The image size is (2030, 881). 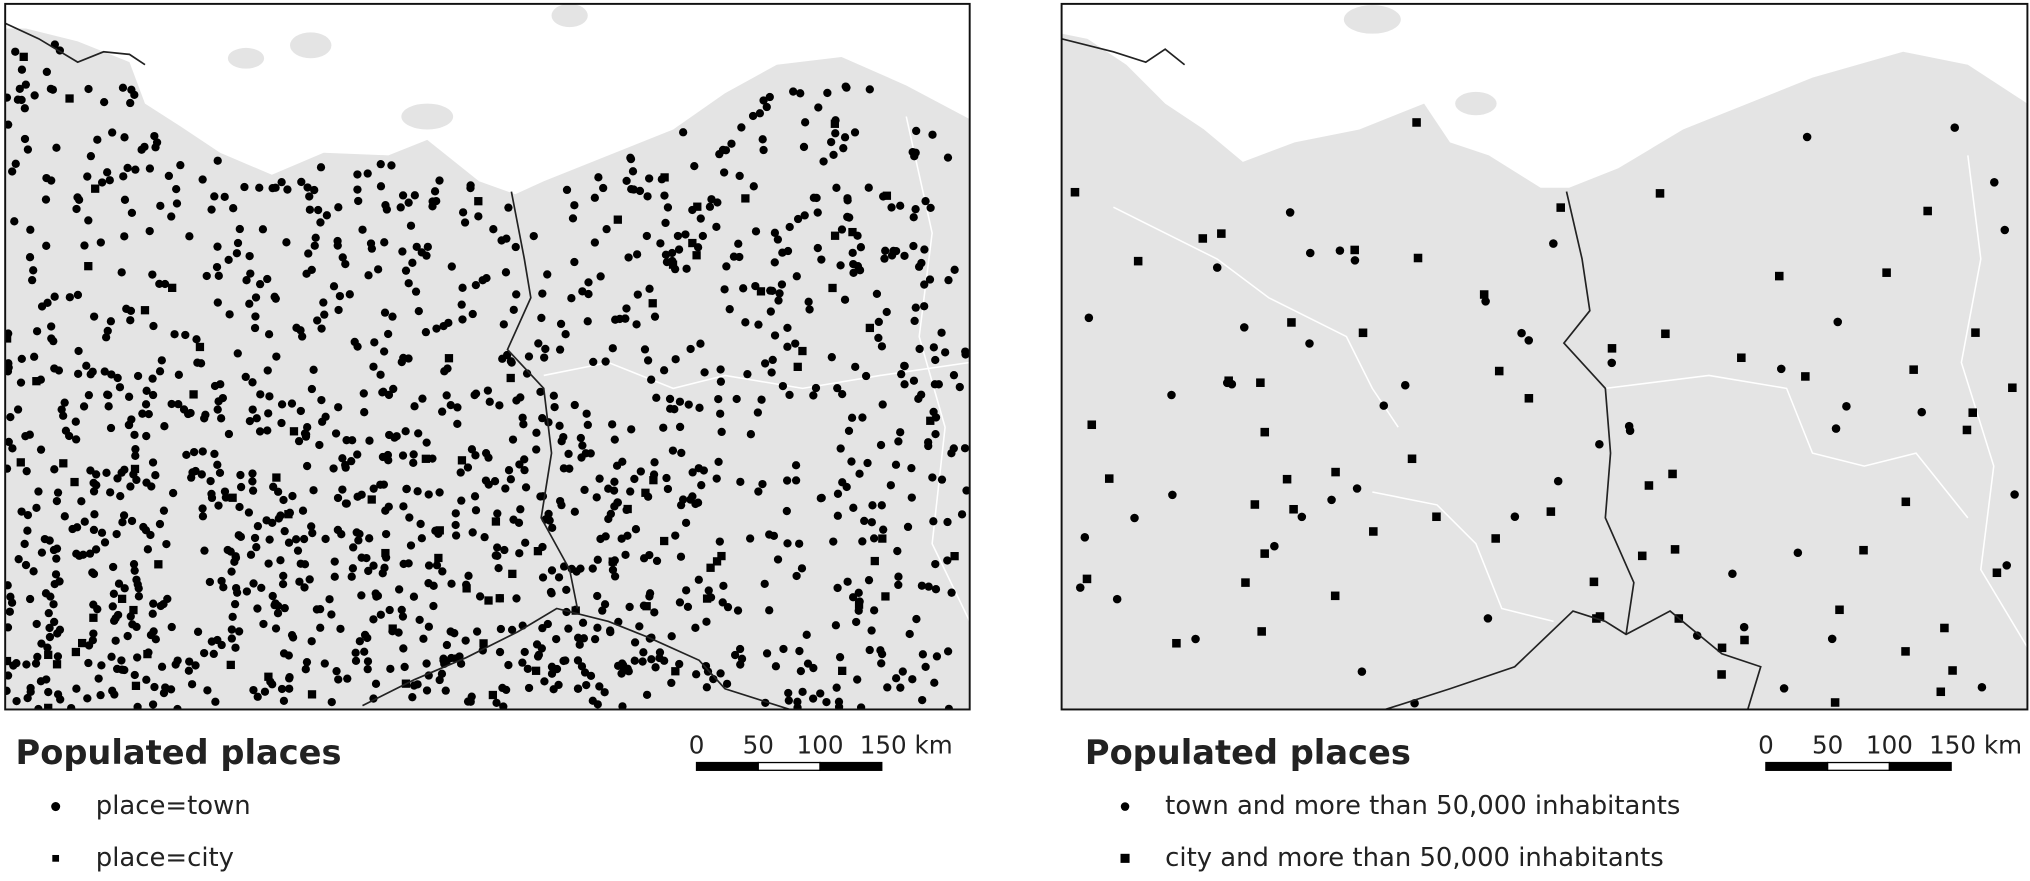 I want to click on scale-bar-label: 0, so click(x=697, y=744).